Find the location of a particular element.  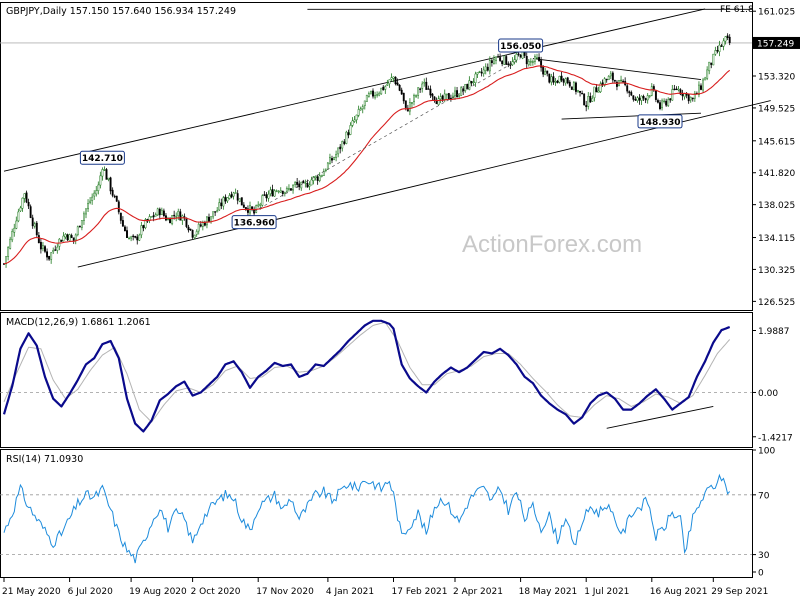

x-tick-label: 17 Feb 2021 is located at coordinates (420, 592).